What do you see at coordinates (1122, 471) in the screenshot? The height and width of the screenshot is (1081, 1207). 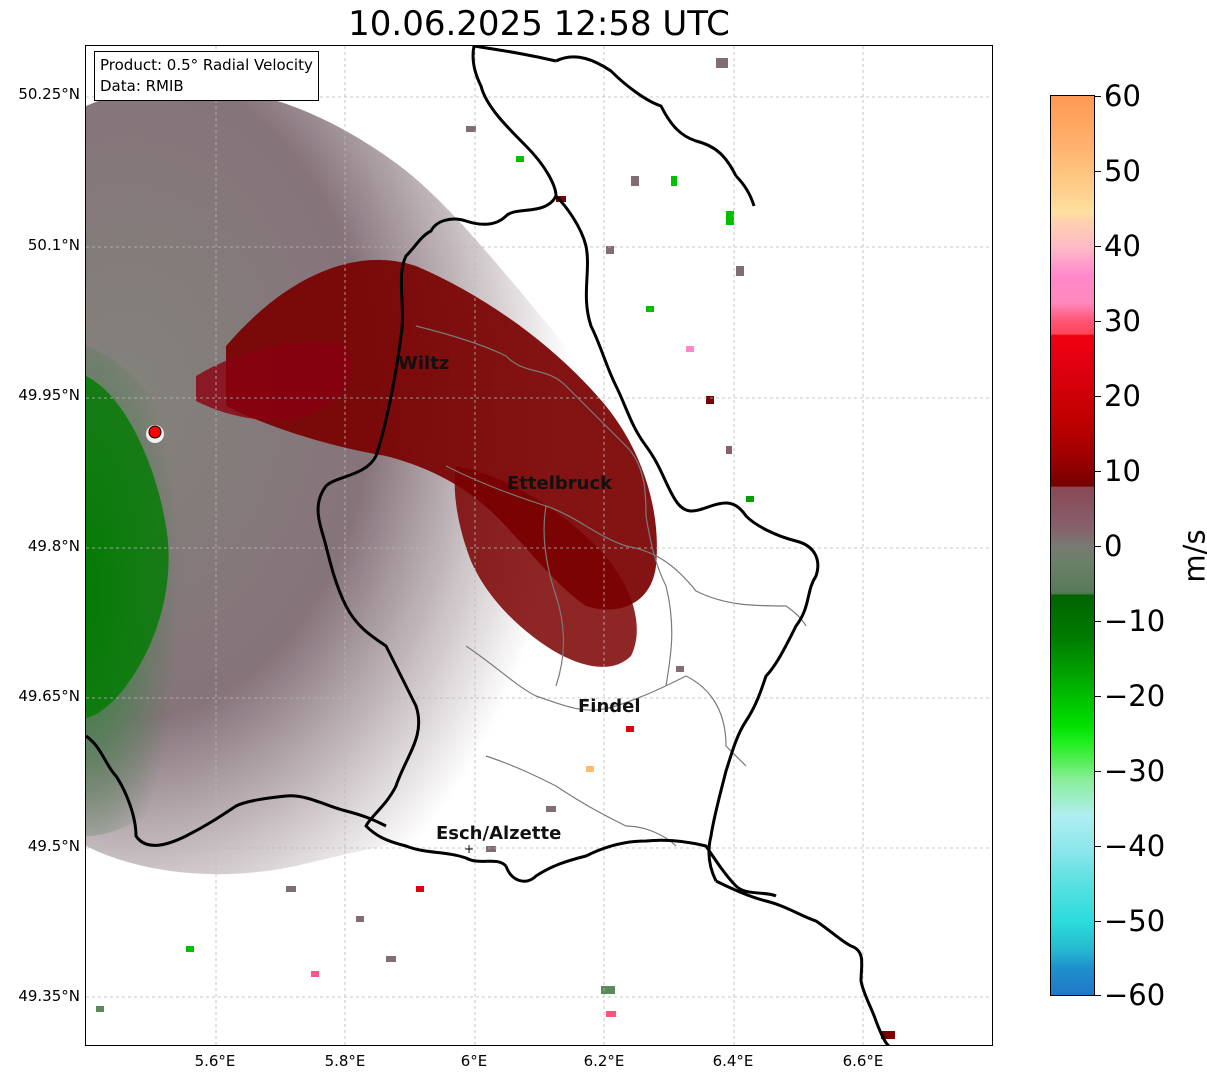 I see `colorbar-tick-label: 10` at bounding box center [1122, 471].